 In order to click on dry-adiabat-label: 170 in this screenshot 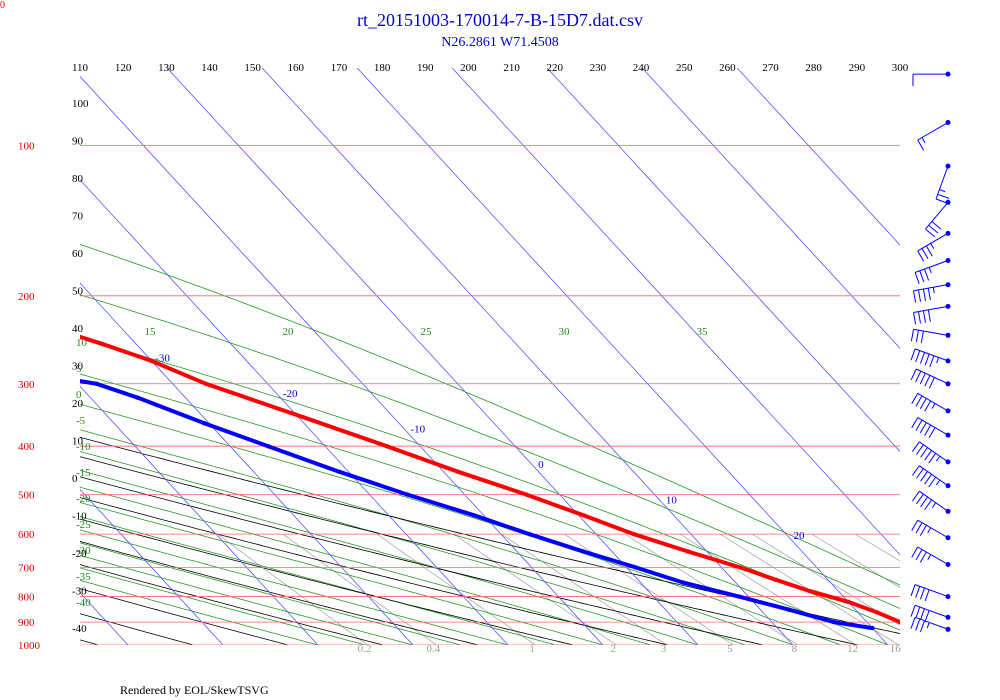, I will do `click(339, 68)`.